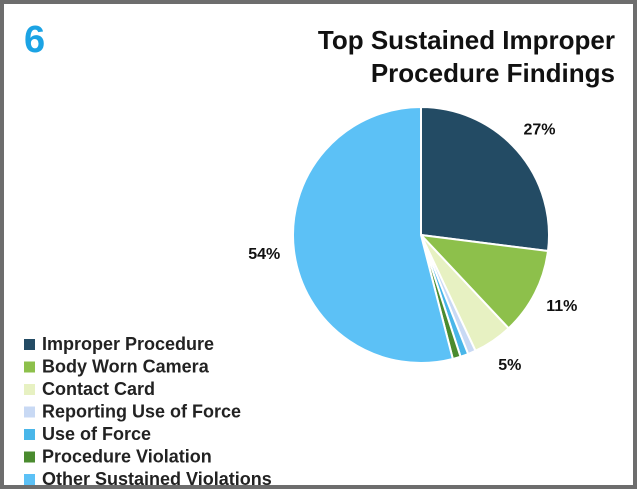  Describe the element at coordinates (493, 73) in the screenshot. I see `chart-title: Procedure Findings` at that location.